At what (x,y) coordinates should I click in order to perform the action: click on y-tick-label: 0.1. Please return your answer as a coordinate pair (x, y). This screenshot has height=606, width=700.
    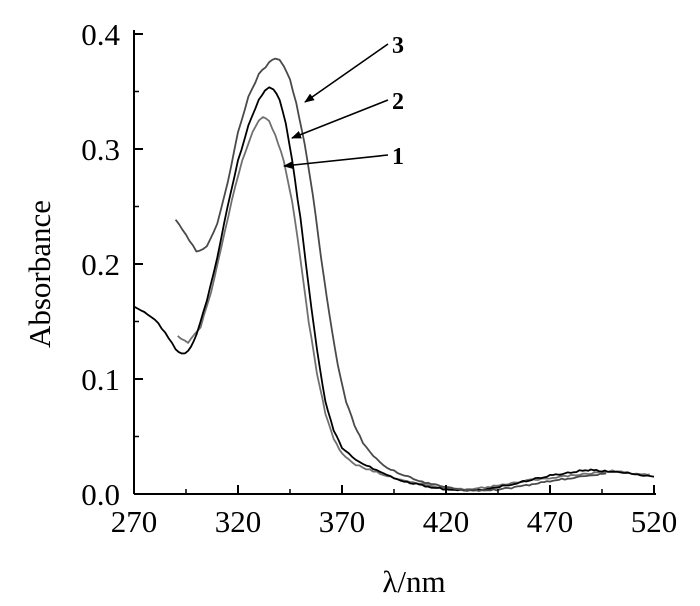
    Looking at the image, I should click on (100, 379).